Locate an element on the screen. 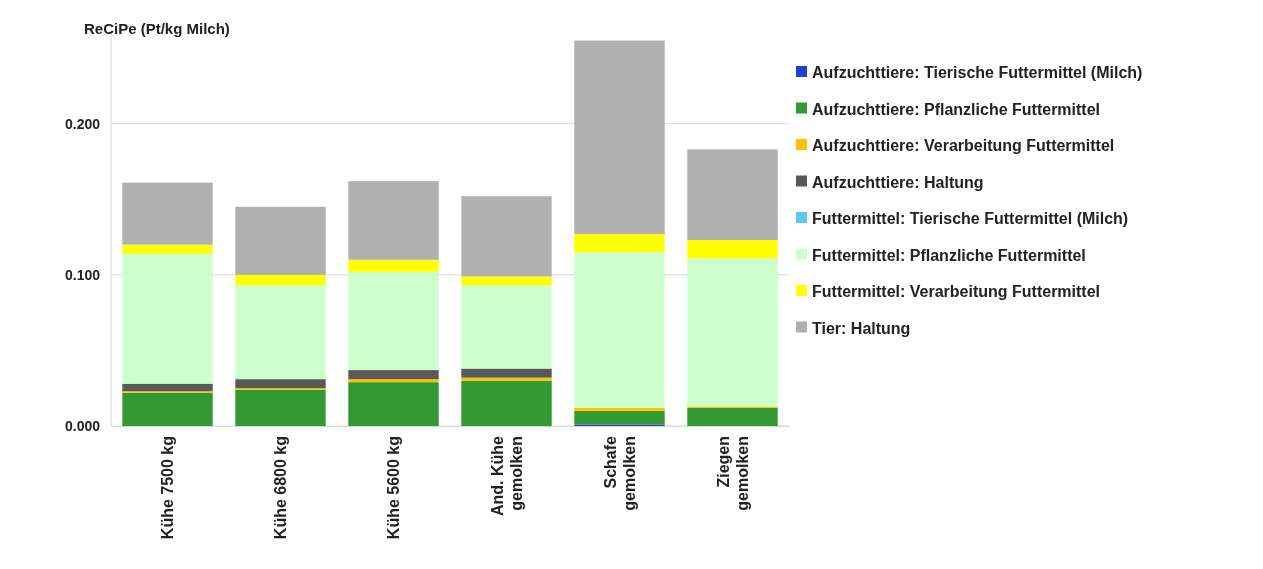 The width and height of the screenshot is (1263, 569). legend-label: Tier: Haltung is located at coordinates (861, 328).